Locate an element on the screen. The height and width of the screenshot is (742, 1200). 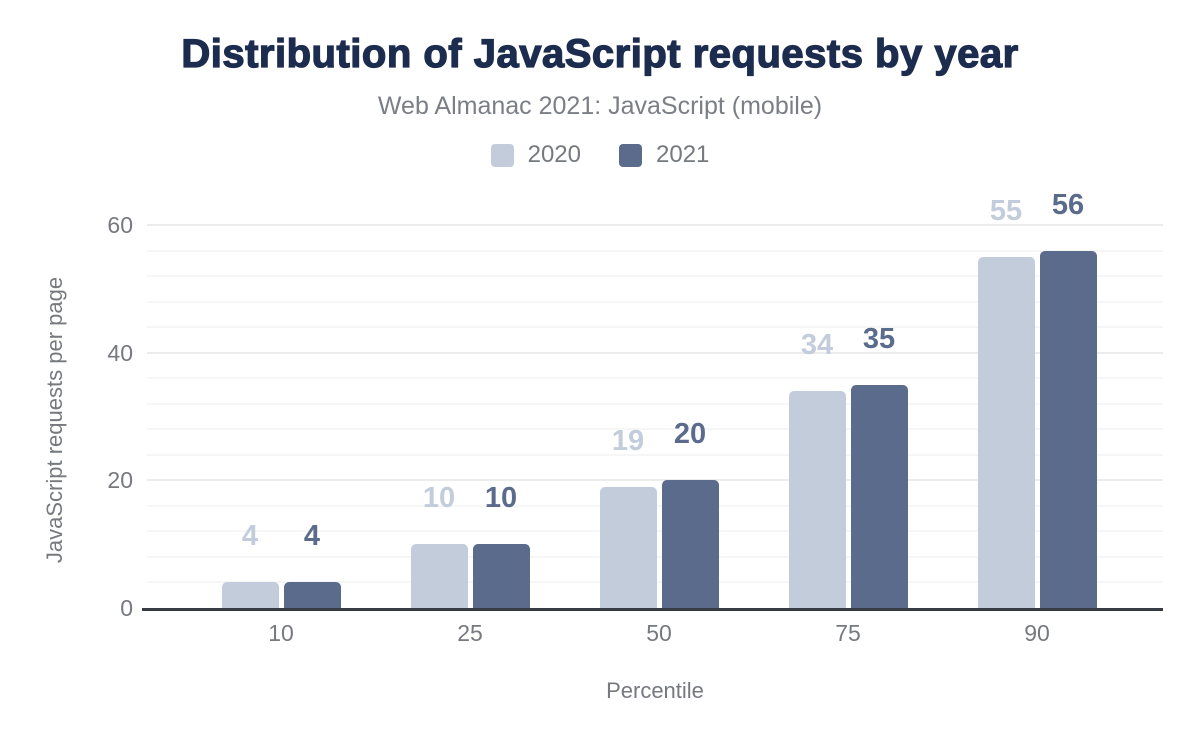
bar-column: 56 is located at coordinates (1068, 398).